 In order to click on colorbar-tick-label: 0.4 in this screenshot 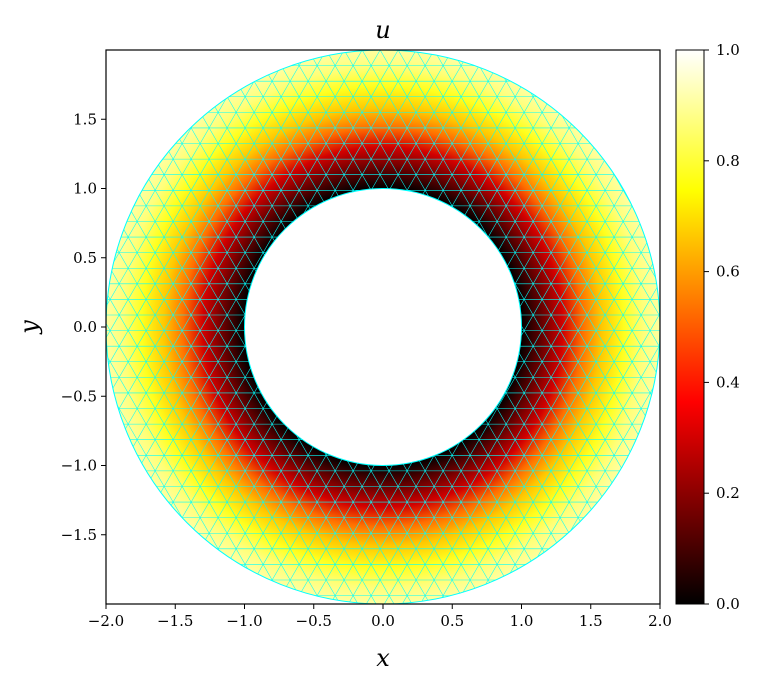, I will do `click(728, 382)`.